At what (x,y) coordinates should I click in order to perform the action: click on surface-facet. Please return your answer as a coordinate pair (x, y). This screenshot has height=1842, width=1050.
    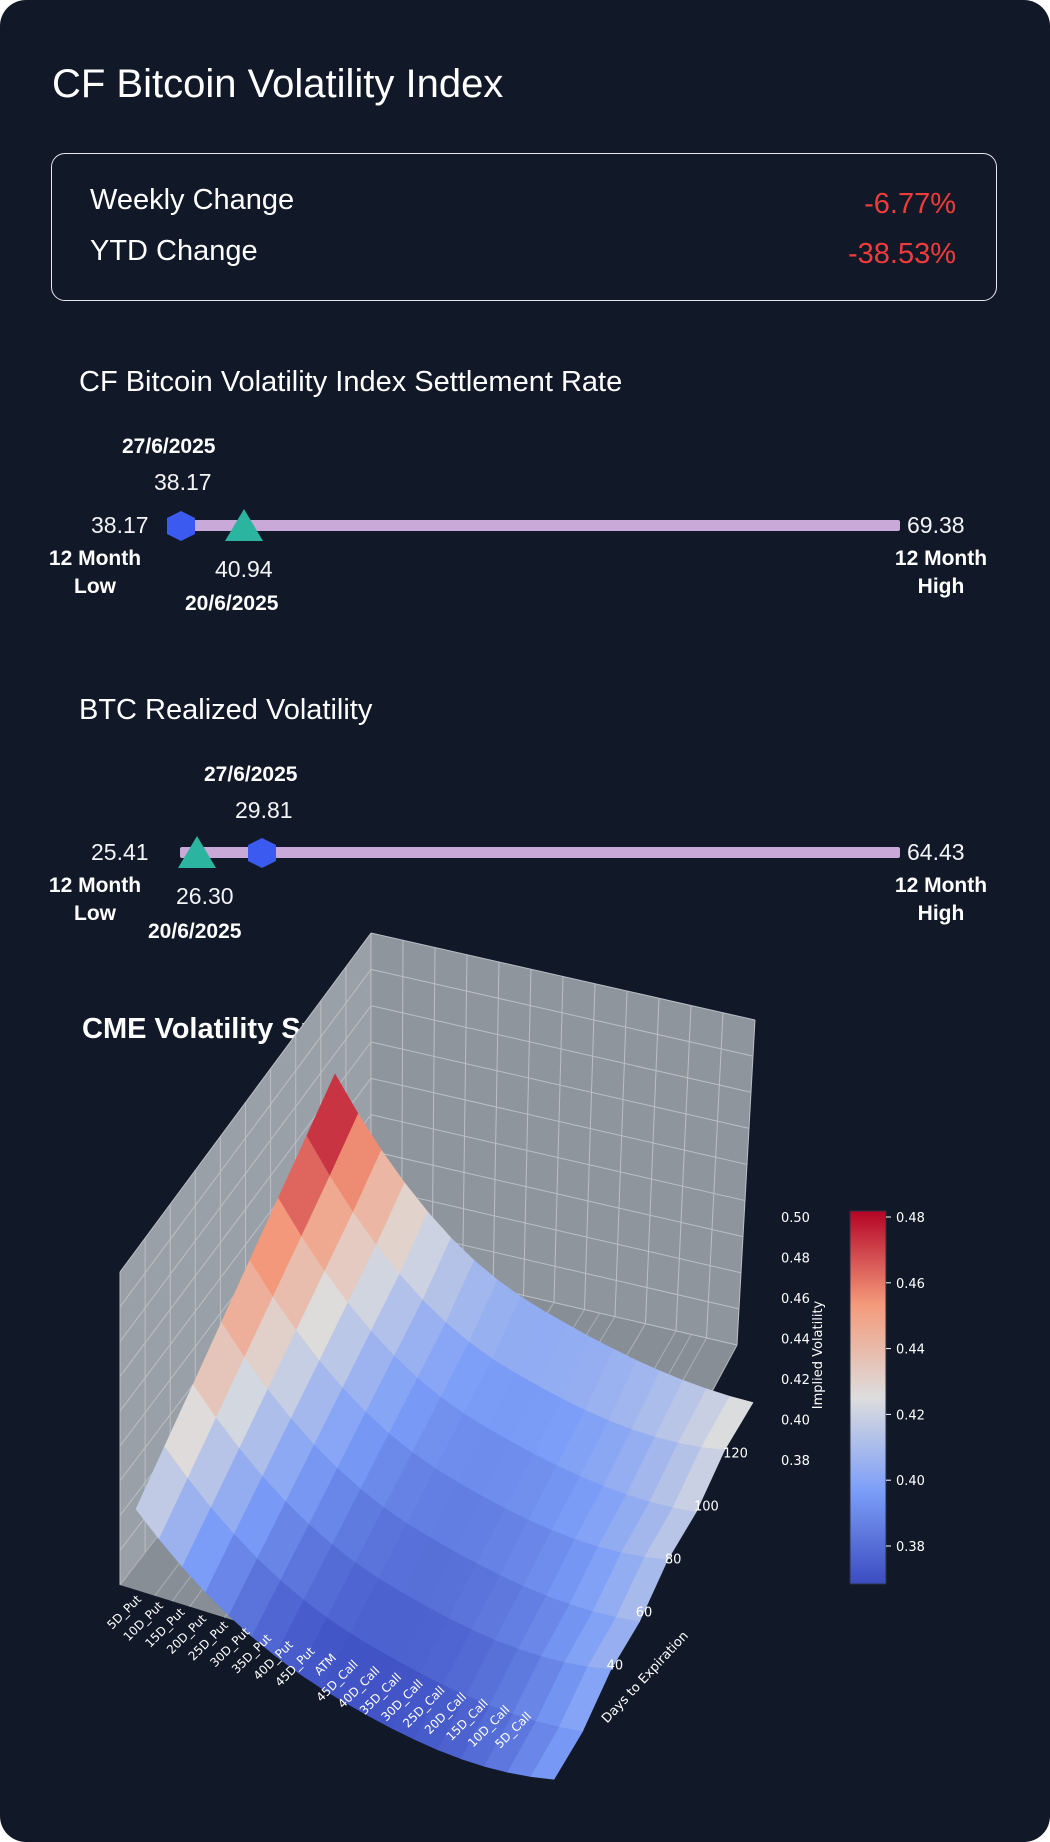
    Looking at the image, I should click on (556, 1753).